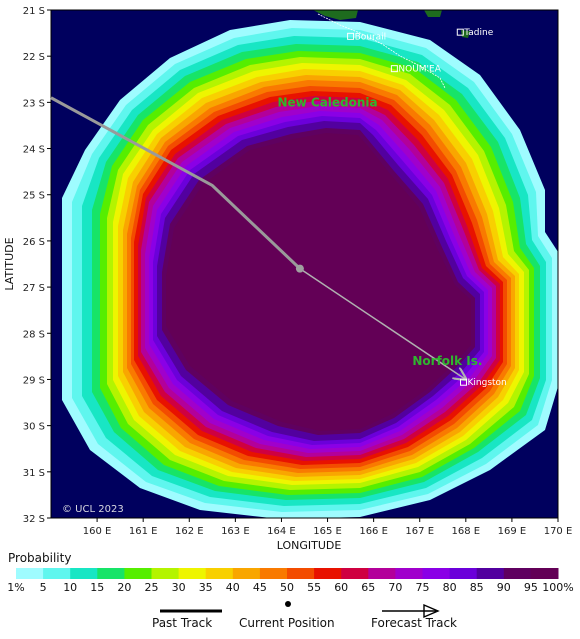 The height and width of the screenshot is (639, 580). I want to click on x-tick-label: 162 E, so click(189, 531).